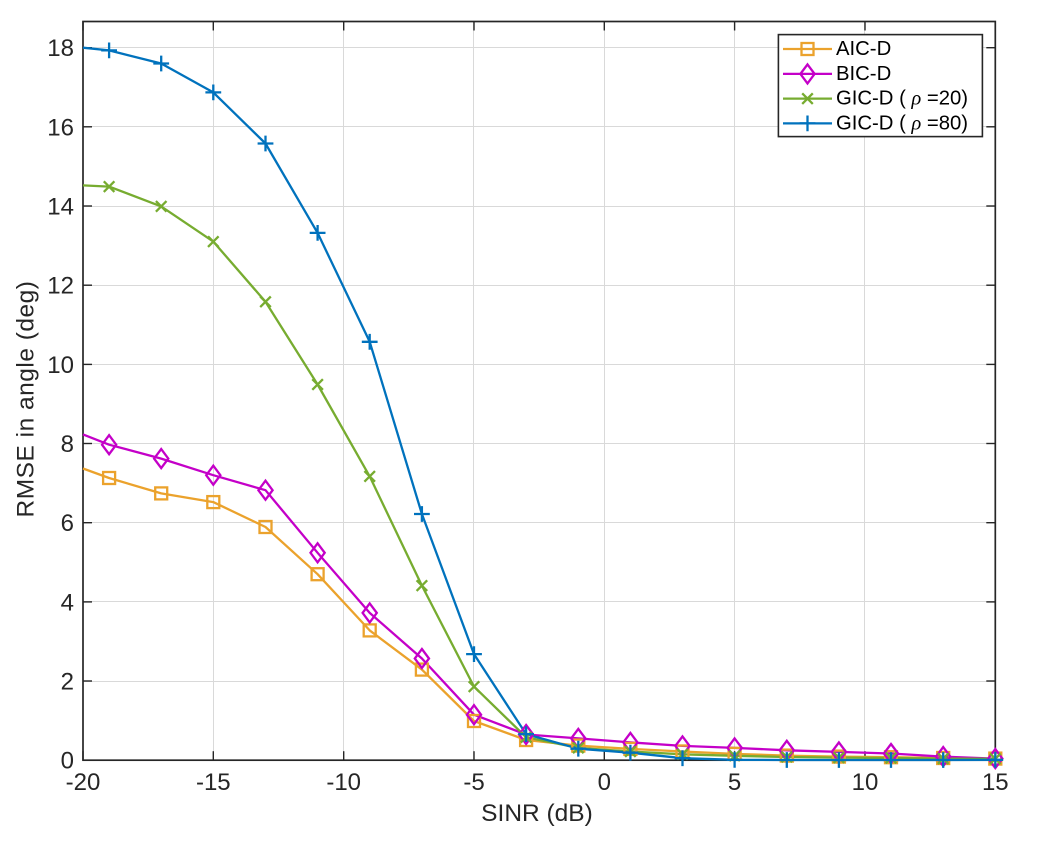  Describe the element at coordinates (734, 782) in the screenshot. I see `svg-text: 5` at that location.